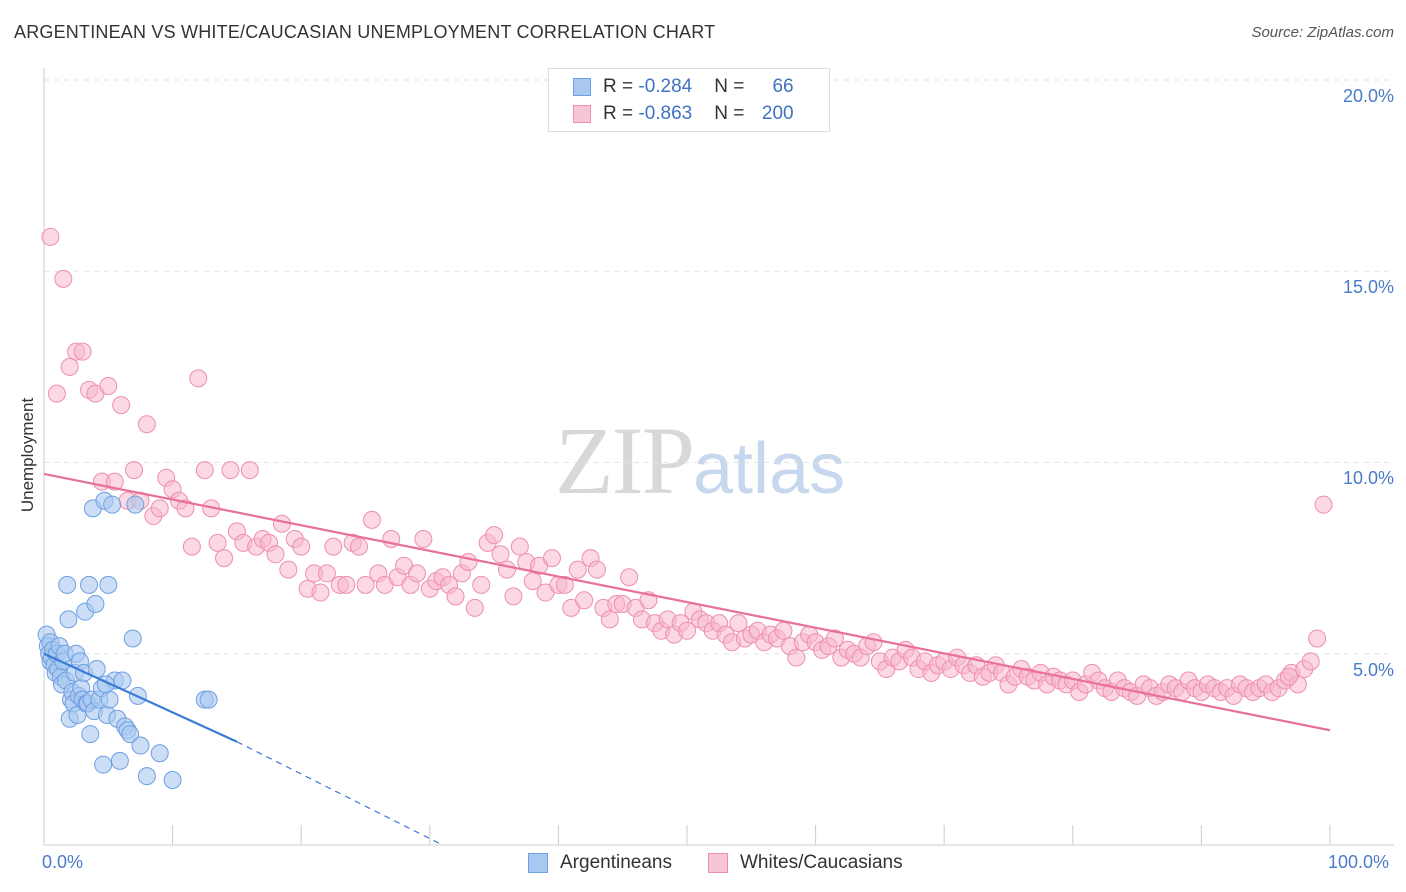 This screenshot has height=892, width=1406. I want to click on x-tick-label: 0.0%, so click(63, 862).